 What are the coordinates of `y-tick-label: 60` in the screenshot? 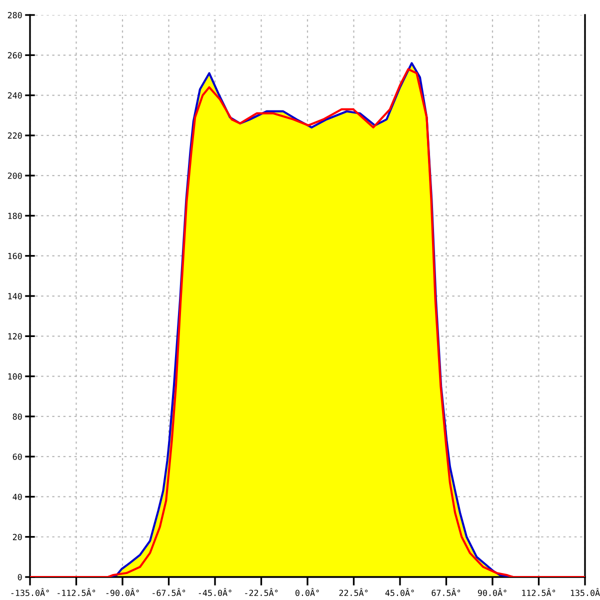 It's located at (17, 457).